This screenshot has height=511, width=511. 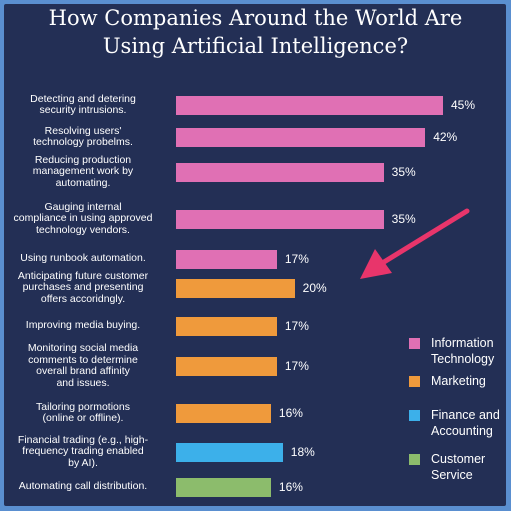 What do you see at coordinates (458, 459) in the screenshot?
I see `legend-label-line: Customer` at bounding box center [458, 459].